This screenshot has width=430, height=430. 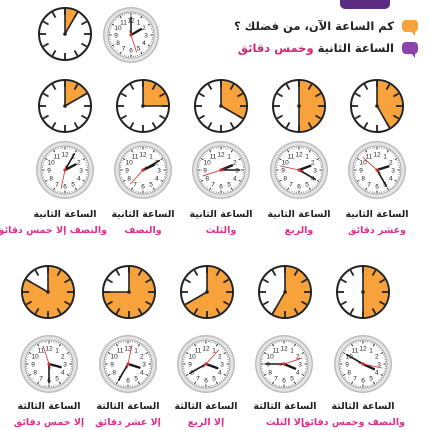 What do you see at coordinates (206, 422) in the screenshot?
I see `caption-minutes: إلا الربع` at bounding box center [206, 422].